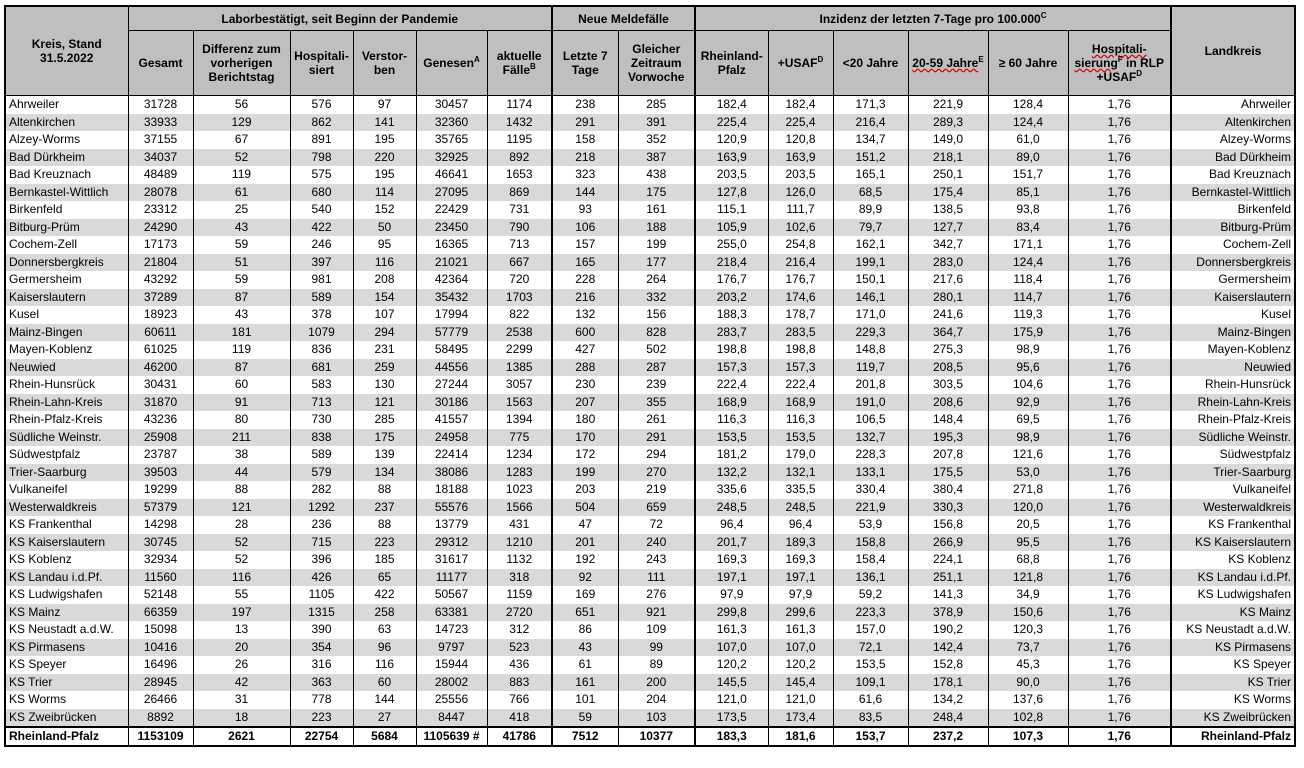 The image size is (1304, 768). I want to click on table-cell: 218,1, so click(948, 157).